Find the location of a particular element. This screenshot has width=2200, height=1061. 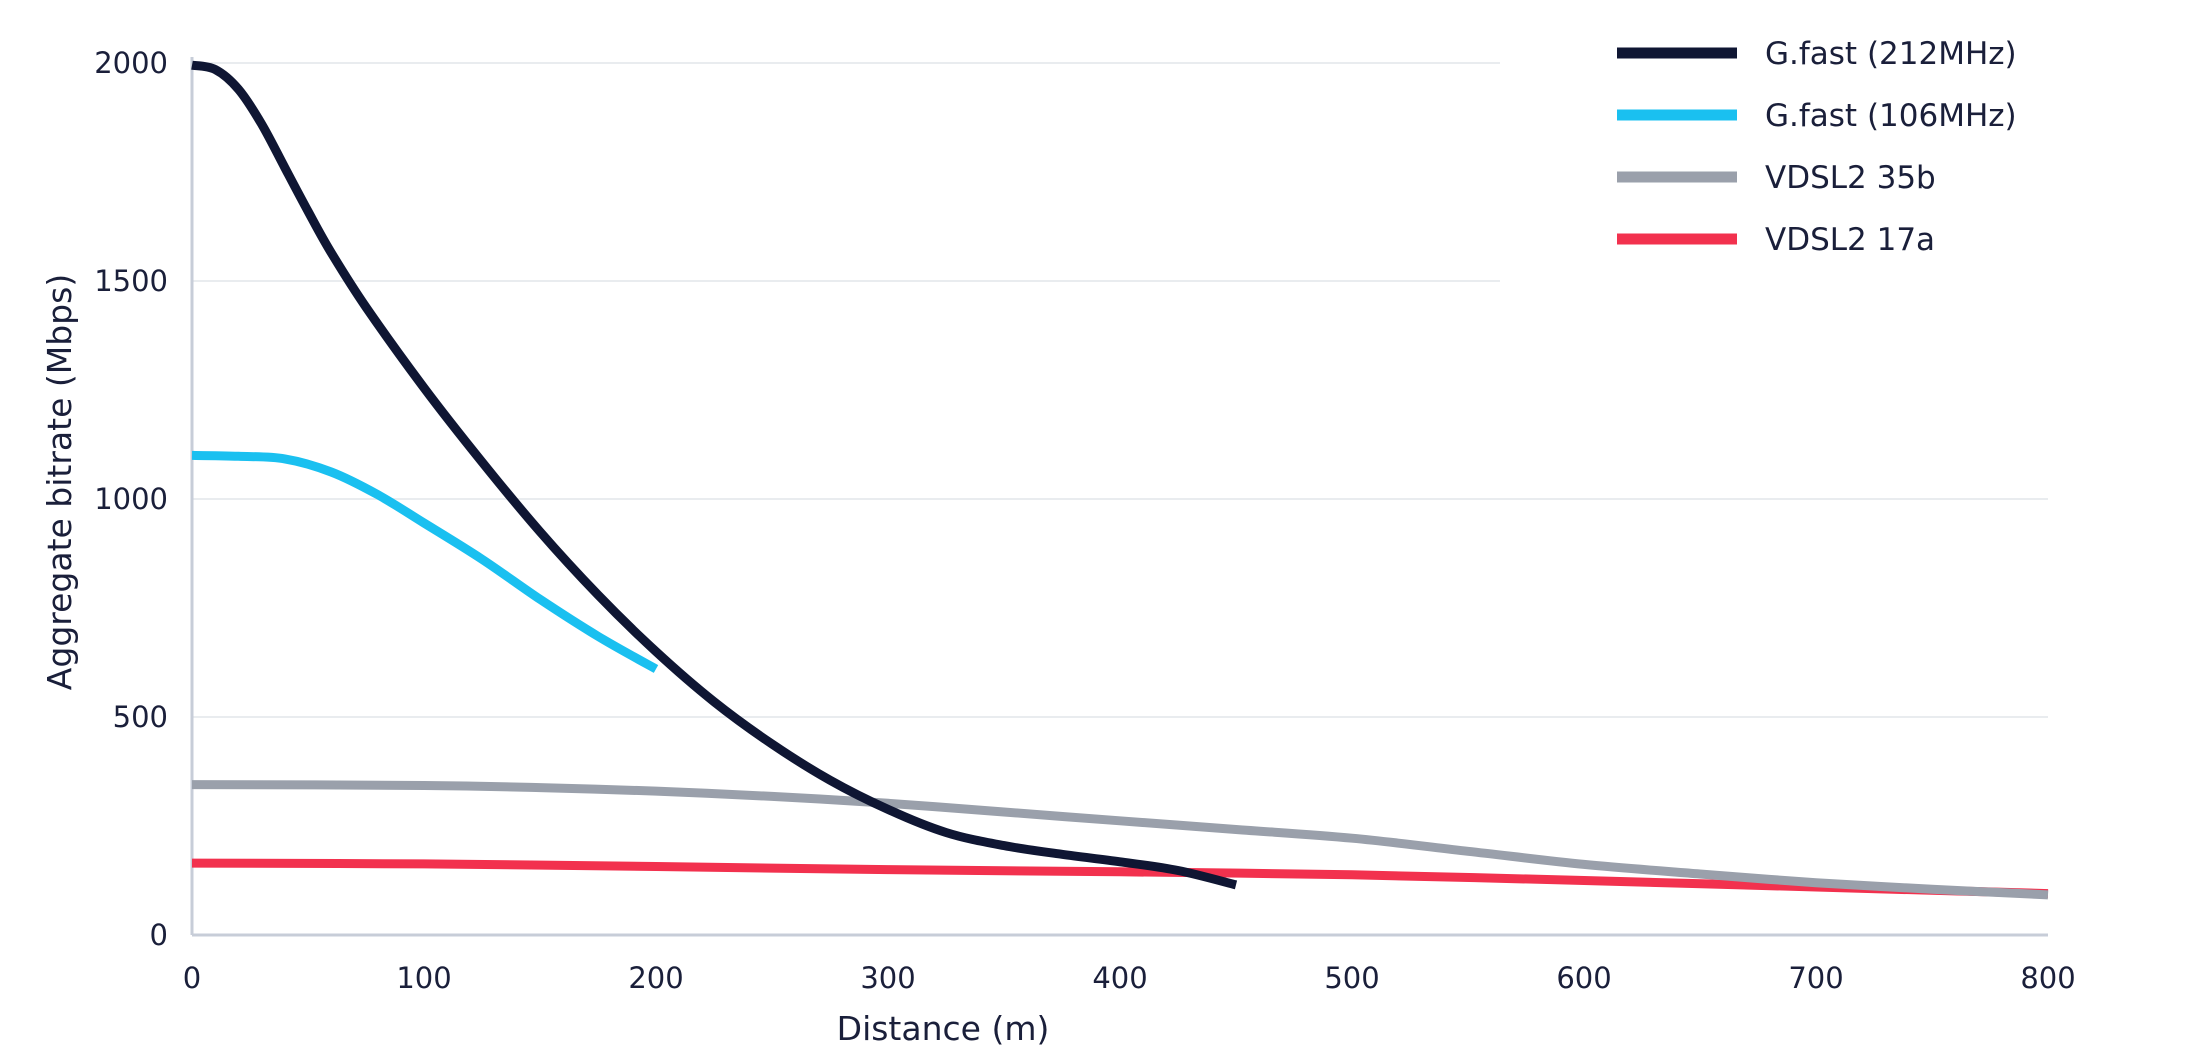

y-tick-label-0: 0 is located at coordinates (159, 935).